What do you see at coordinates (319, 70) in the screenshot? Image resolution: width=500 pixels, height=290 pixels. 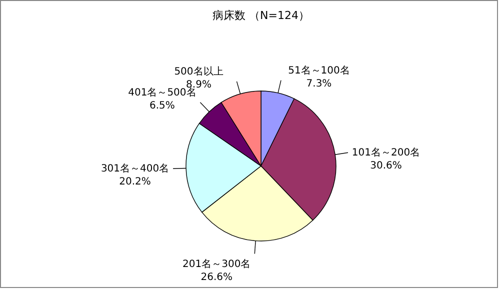 I see `slice-label: 51名～100名` at bounding box center [319, 70].